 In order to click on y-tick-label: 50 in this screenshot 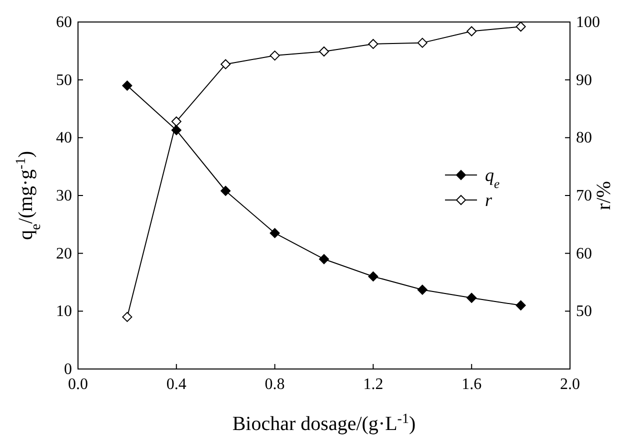, I will do `click(64, 80)`.